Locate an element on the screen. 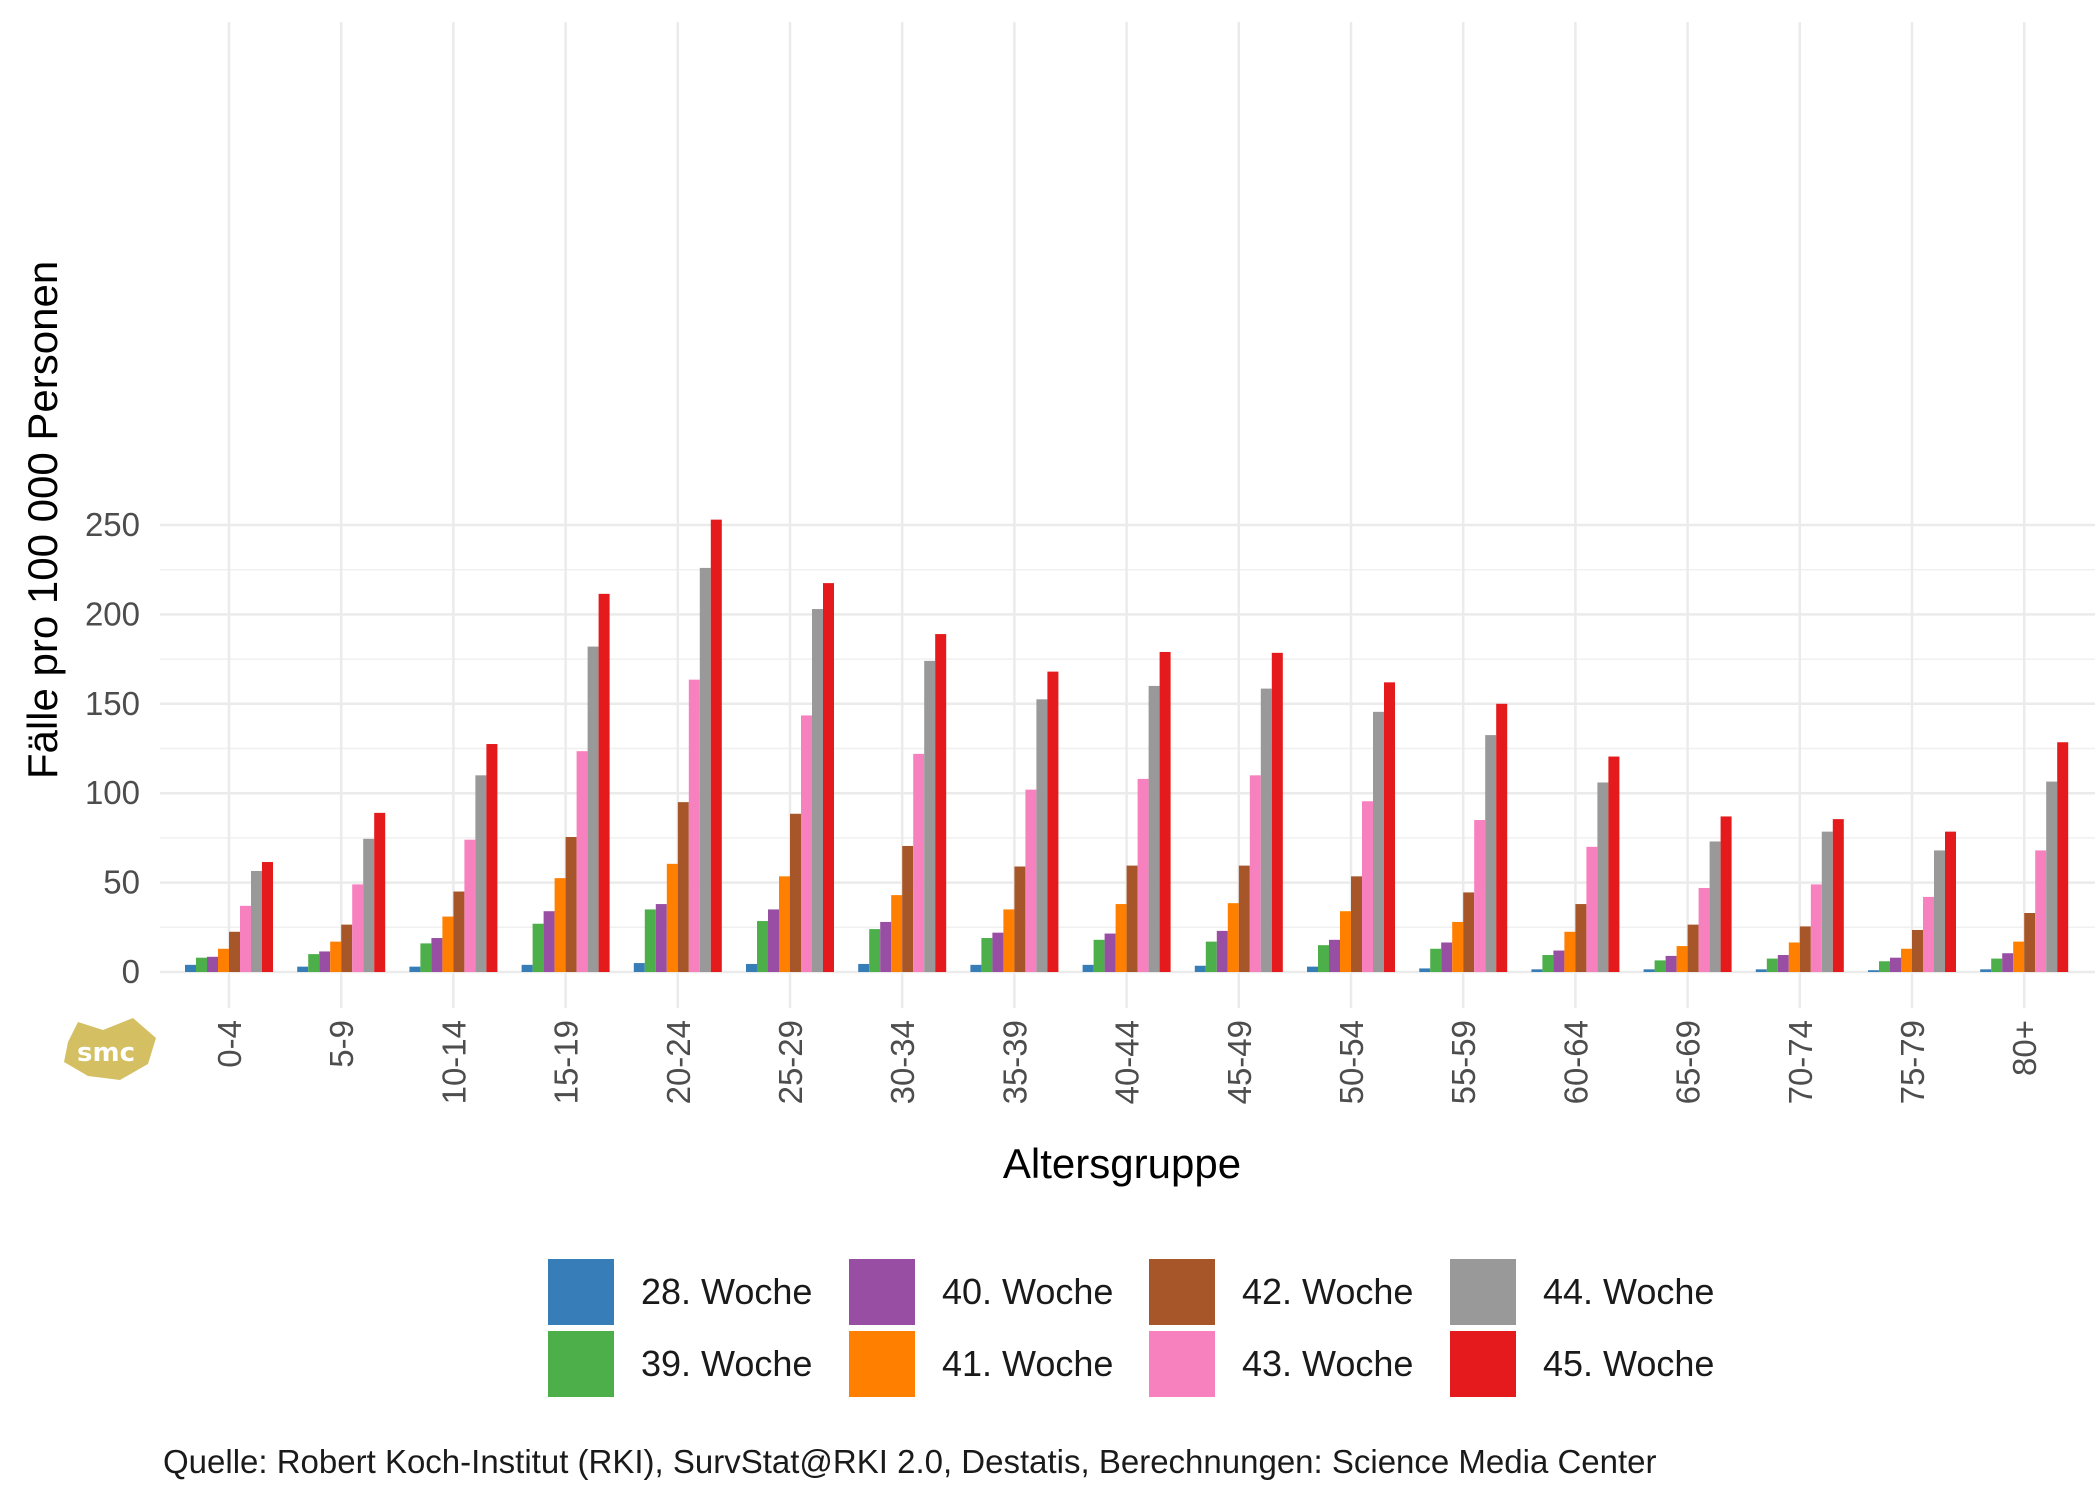 The image size is (2100, 1499). y-tick-label: 100 is located at coordinates (112, 792).